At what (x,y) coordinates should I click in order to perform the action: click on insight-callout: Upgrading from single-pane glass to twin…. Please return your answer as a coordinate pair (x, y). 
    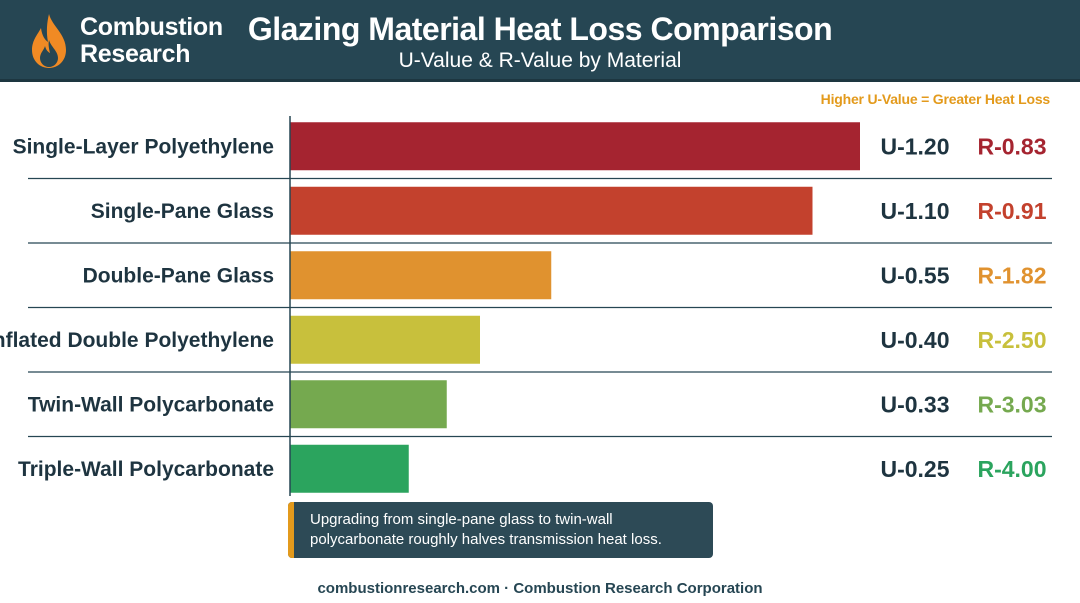
    Looking at the image, I should click on (500, 530).